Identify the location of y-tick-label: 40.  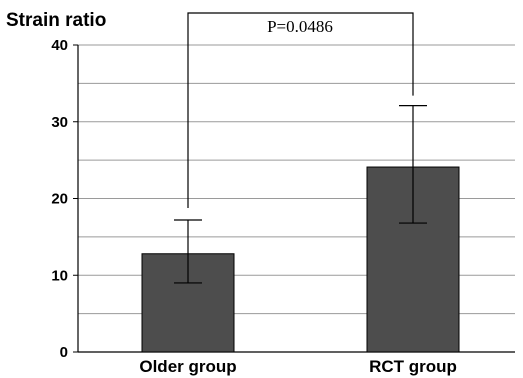
(59, 45).